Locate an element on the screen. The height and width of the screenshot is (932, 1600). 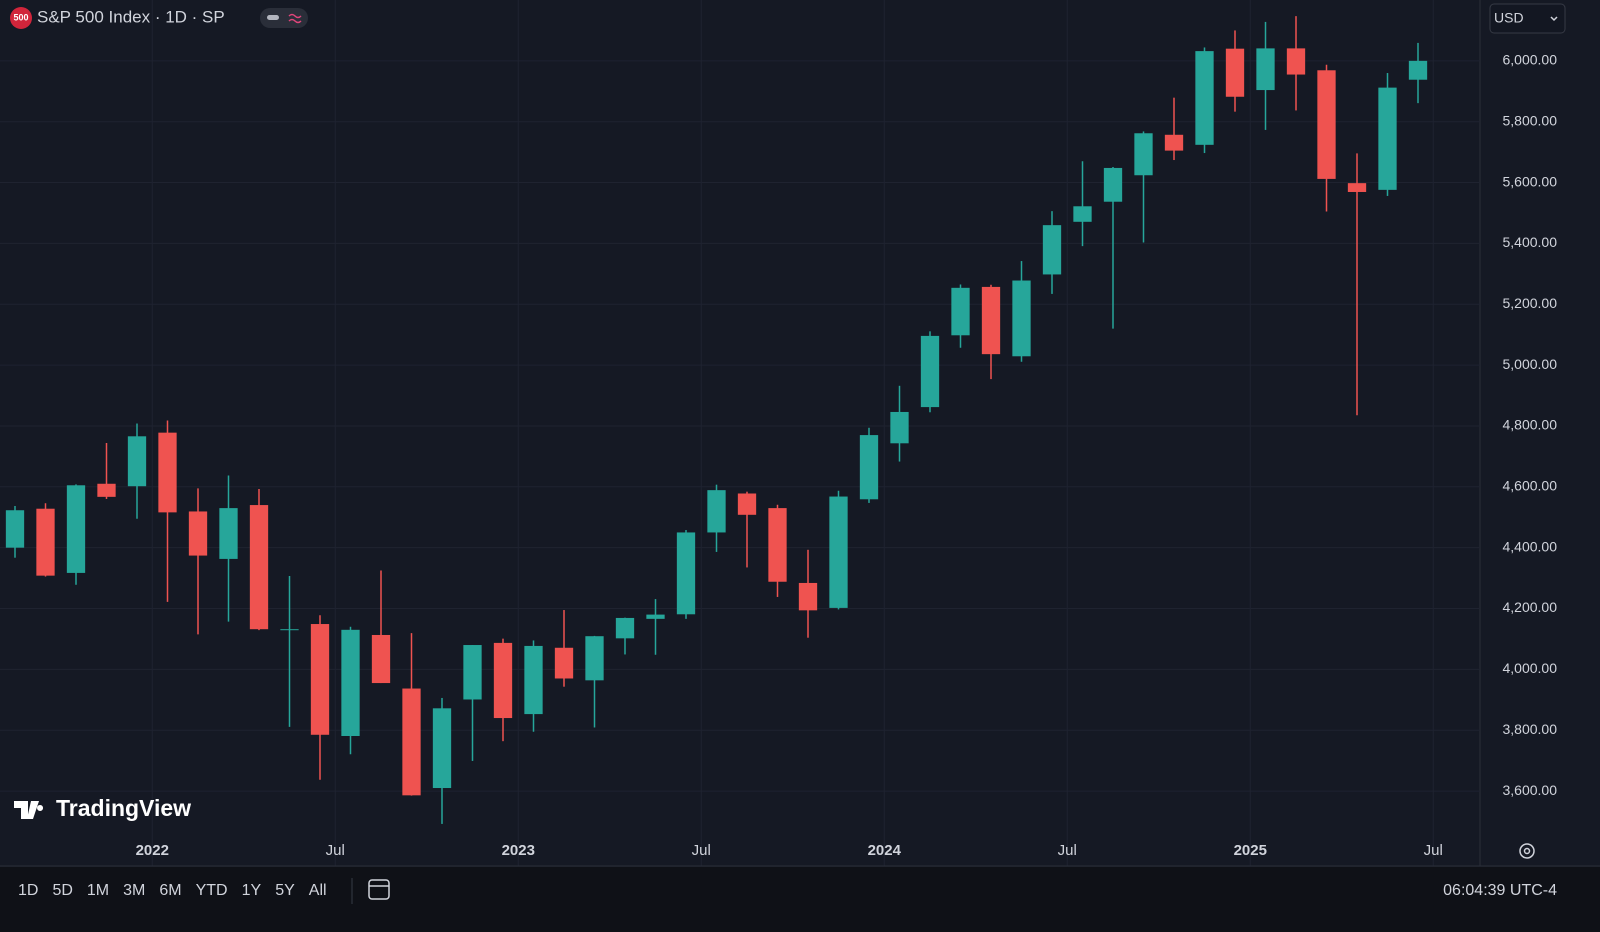
goto-date-icon is located at coordinates (379, 889).